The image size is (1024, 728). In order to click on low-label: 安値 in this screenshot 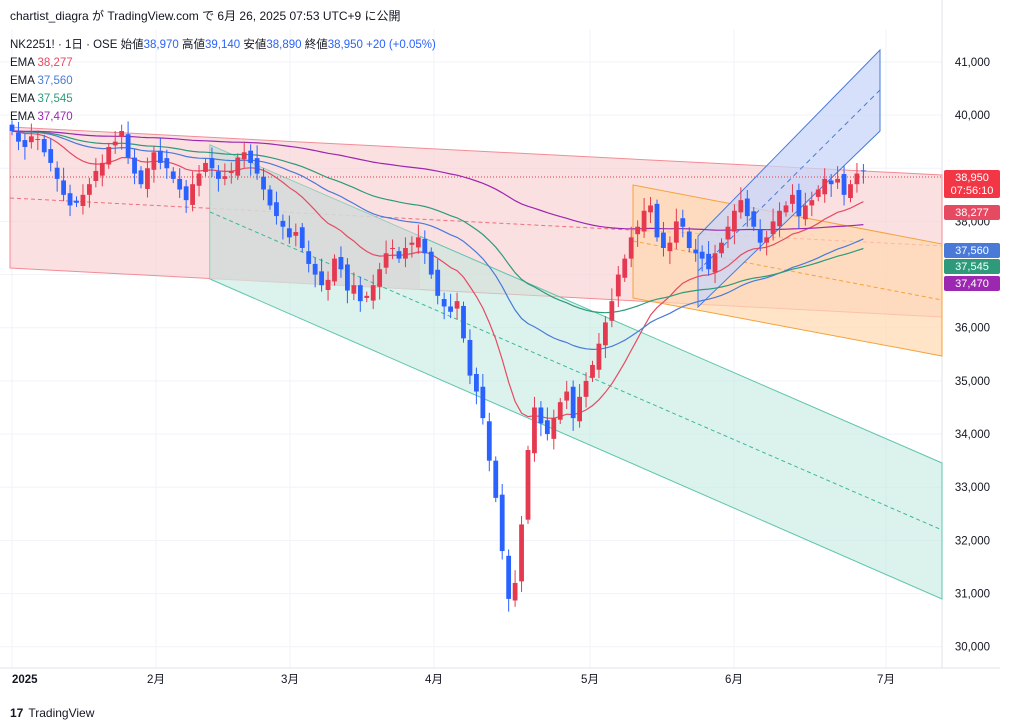, I will do `click(255, 45)`.